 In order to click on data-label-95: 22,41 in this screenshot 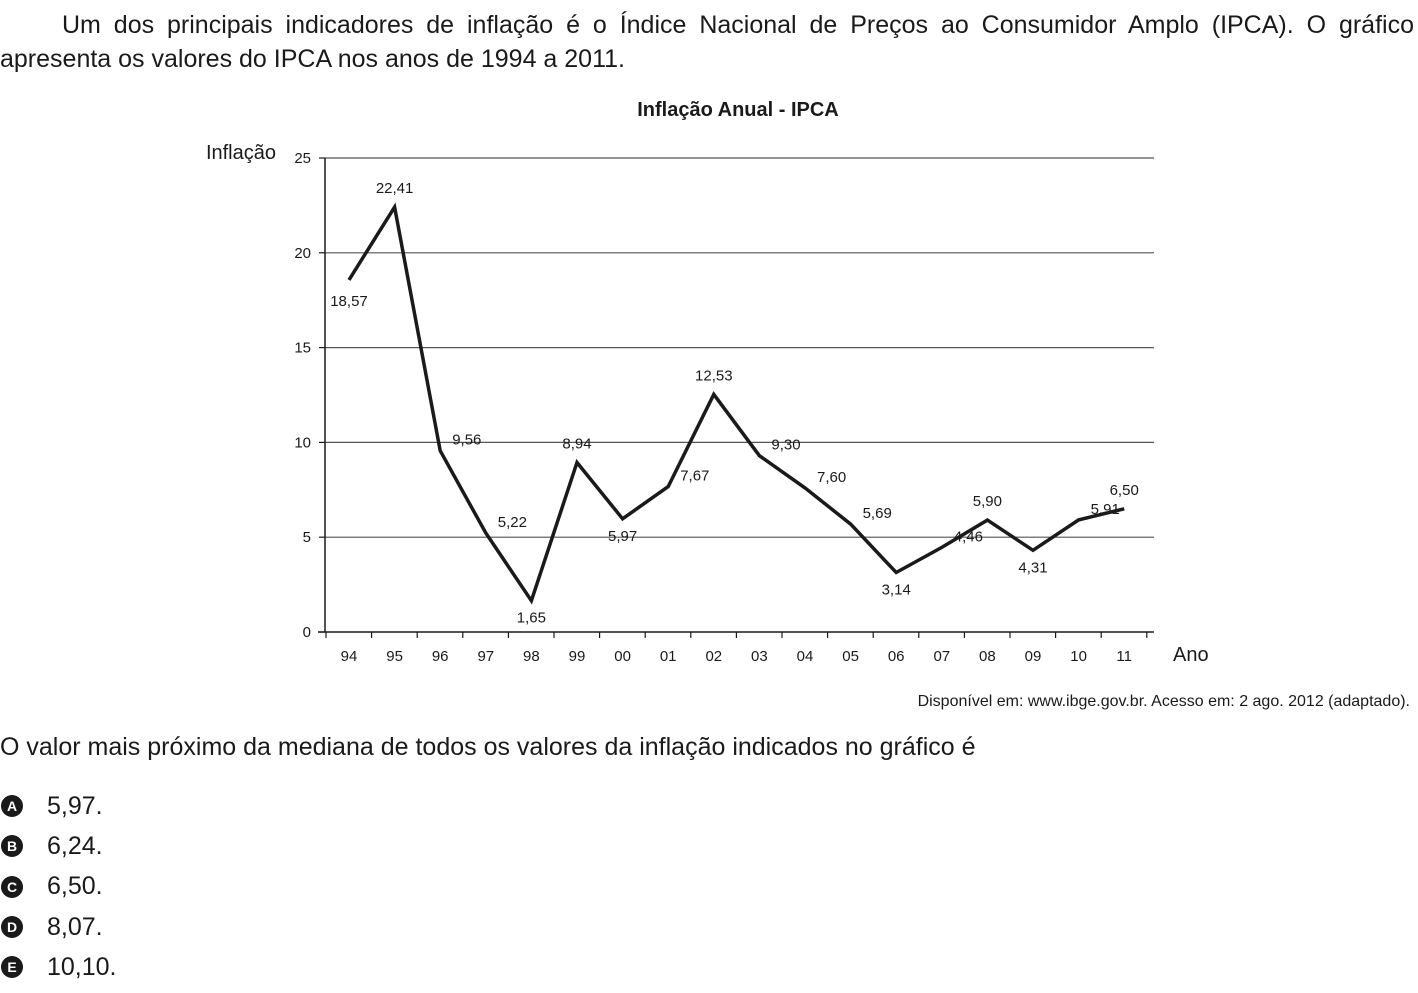, I will do `click(395, 188)`.